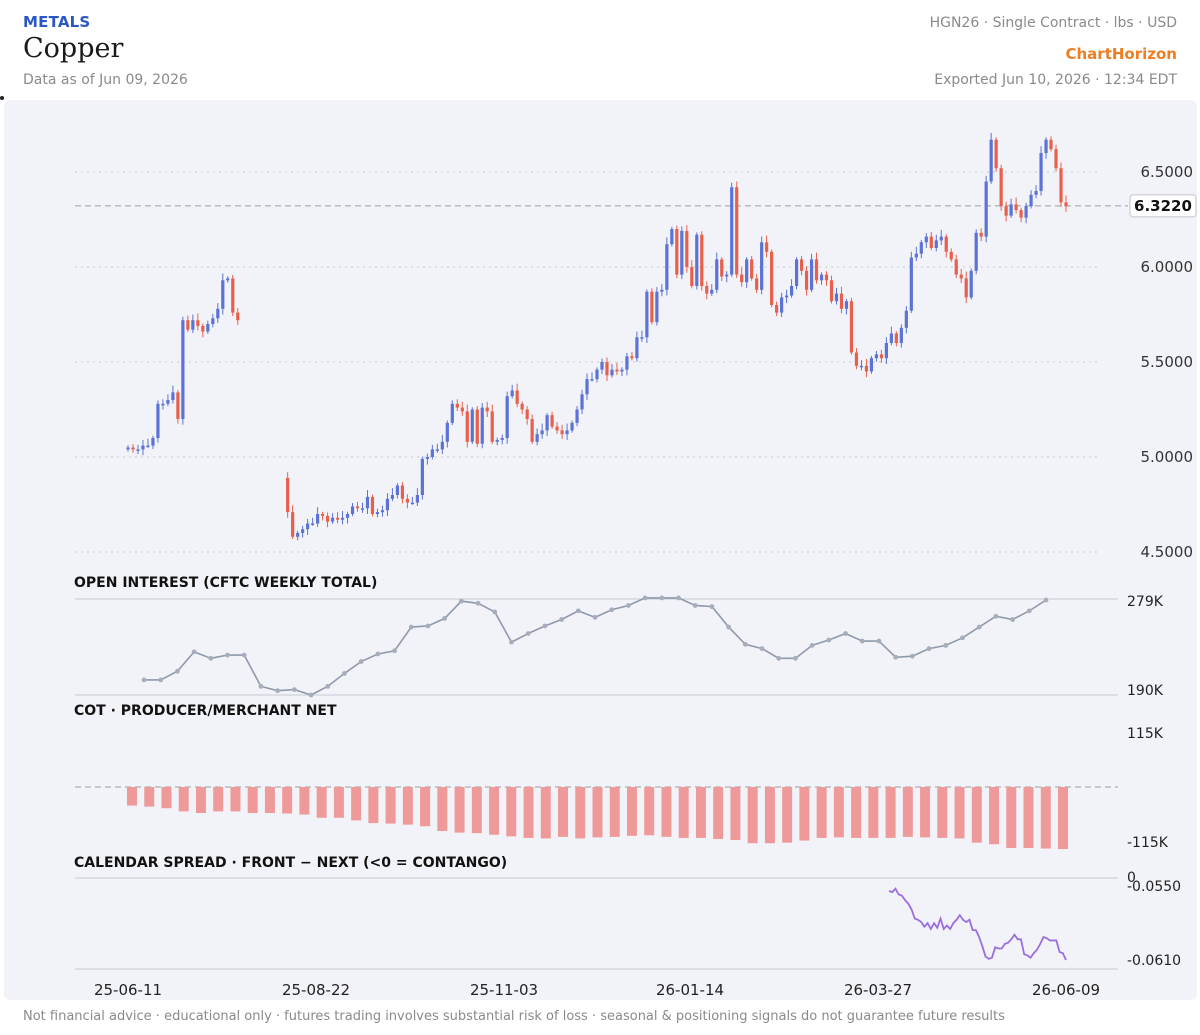  Describe the element at coordinates (1145, 734) in the screenshot. I see `cot-axis-tick: 115K` at that location.